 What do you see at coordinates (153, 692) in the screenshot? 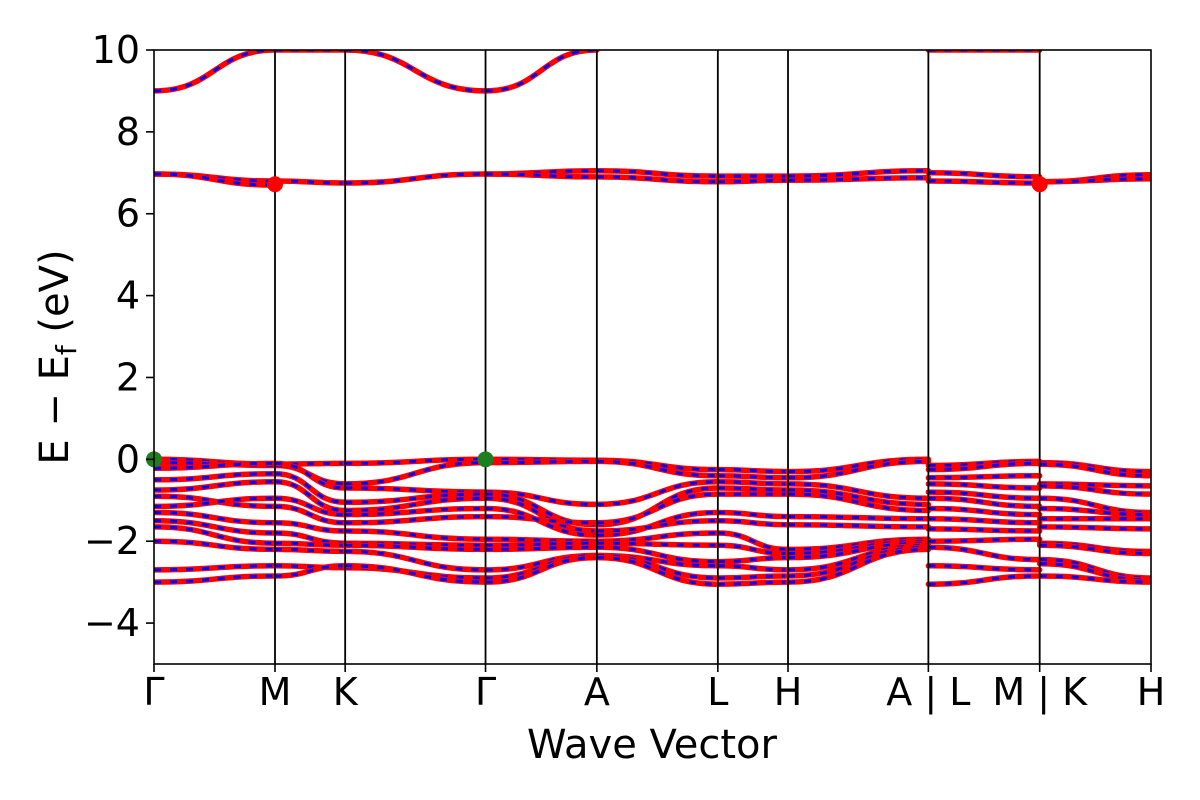
I see `x-tick-label: Γ` at bounding box center [153, 692].